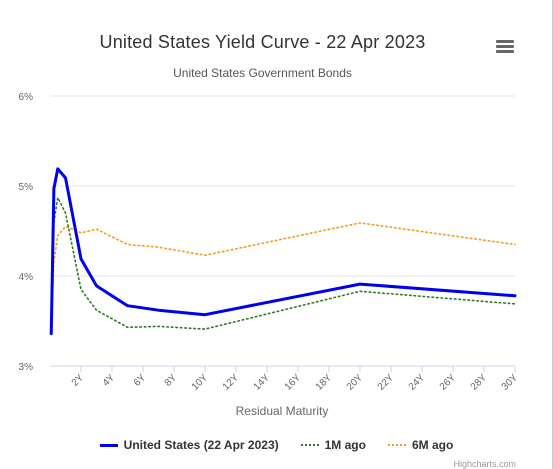 The width and height of the screenshot is (553, 469). I want to click on x-axis-title: Residual Maturity, so click(282, 411).